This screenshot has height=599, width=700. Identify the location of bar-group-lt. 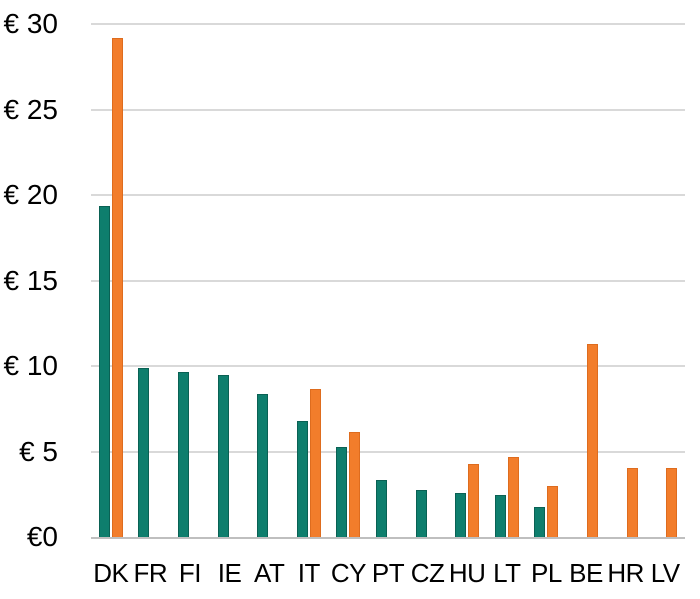
(507, 280).